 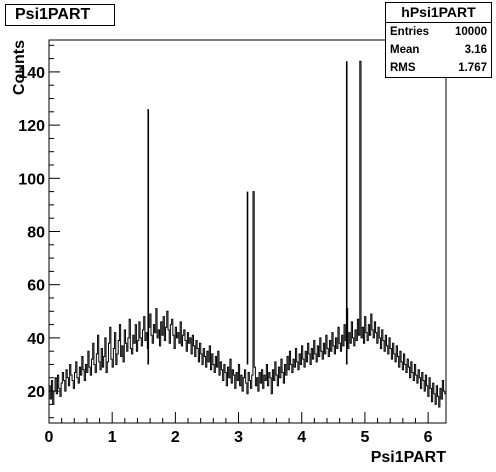 I want to click on stats-value: 10000, so click(x=471, y=32).